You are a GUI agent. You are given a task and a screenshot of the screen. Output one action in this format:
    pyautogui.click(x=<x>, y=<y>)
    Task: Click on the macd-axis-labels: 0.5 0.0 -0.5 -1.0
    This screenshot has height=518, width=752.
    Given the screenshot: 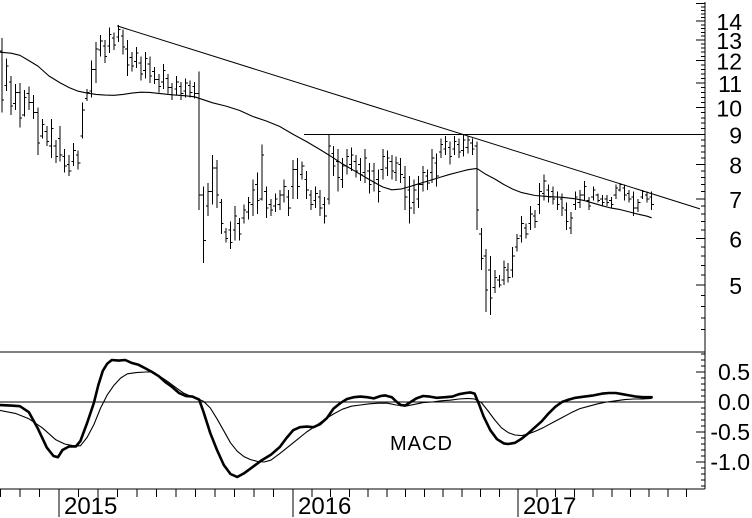 What is the action you would take?
    pyautogui.click(x=730, y=417)
    